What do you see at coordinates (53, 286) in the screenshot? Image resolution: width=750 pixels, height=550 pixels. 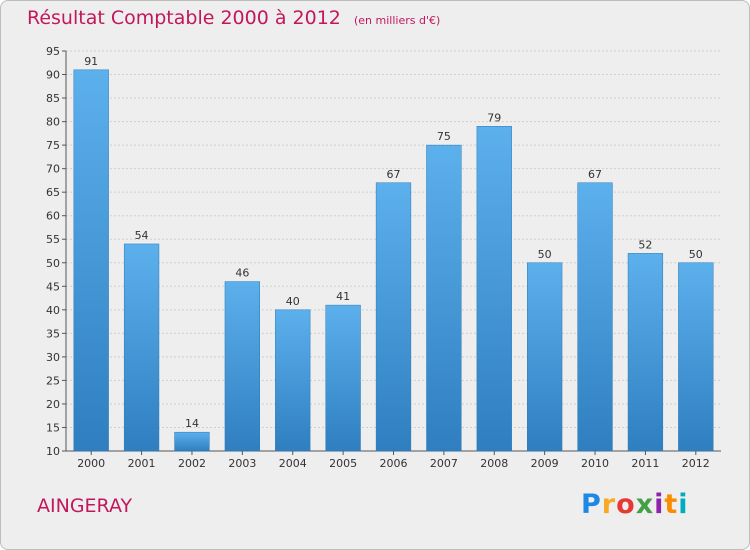 I see `y-tick-label: 45` at bounding box center [53, 286].